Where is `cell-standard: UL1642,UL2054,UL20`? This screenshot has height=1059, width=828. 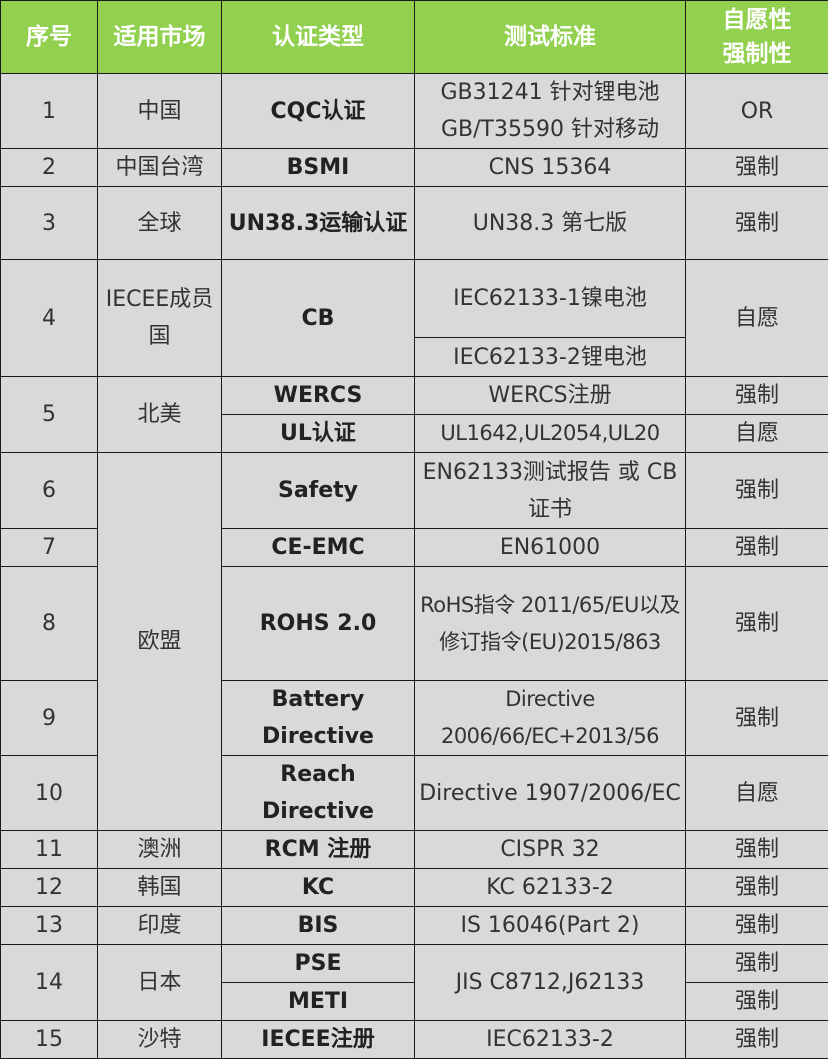
cell-standard: UL1642,UL2054,UL20 is located at coordinates (550, 434).